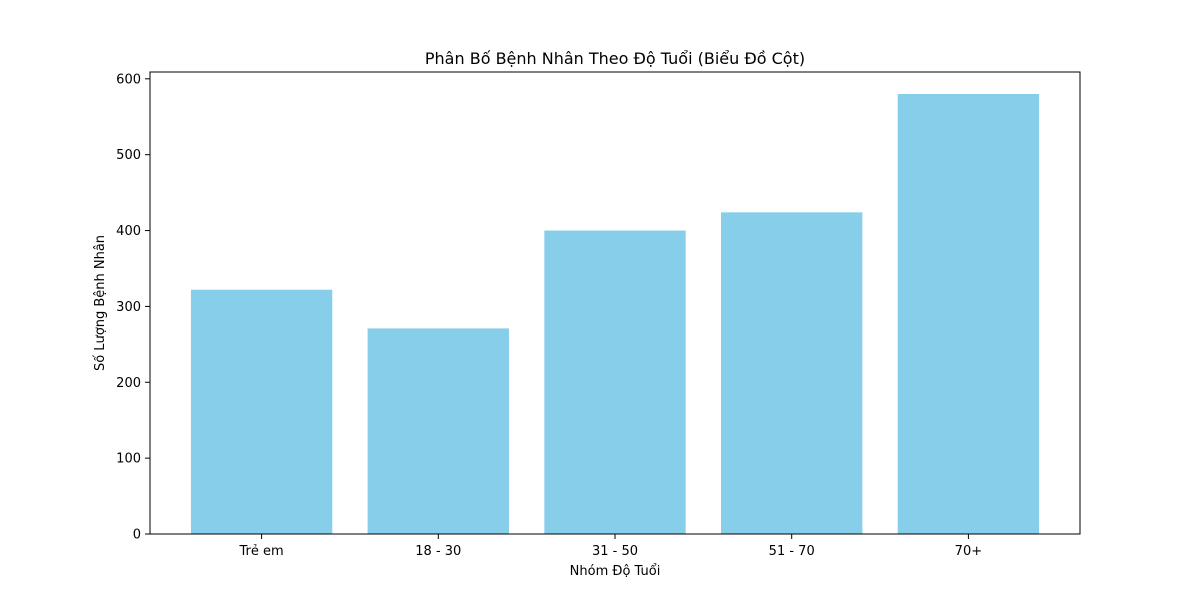 The image size is (1200, 600). Describe the element at coordinates (128, 383) in the screenshot. I see `y-tick-label: 200` at that location.